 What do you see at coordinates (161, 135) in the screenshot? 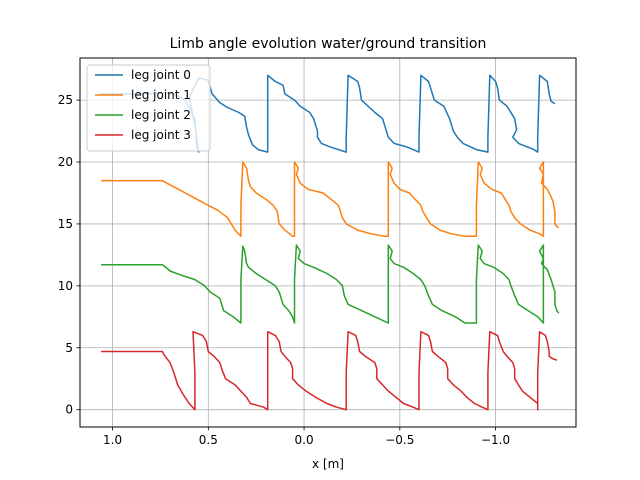
I see `legend-label-3: leg joint 3` at bounding box center [161, 135].